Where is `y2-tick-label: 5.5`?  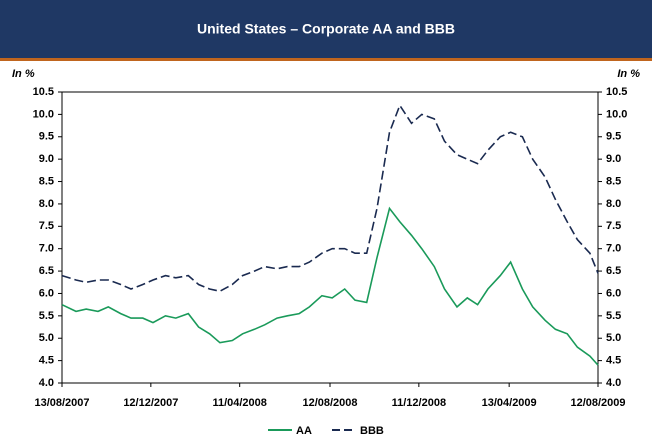
y2-tick-label: 5.5 is located at coordinates (613, 316).